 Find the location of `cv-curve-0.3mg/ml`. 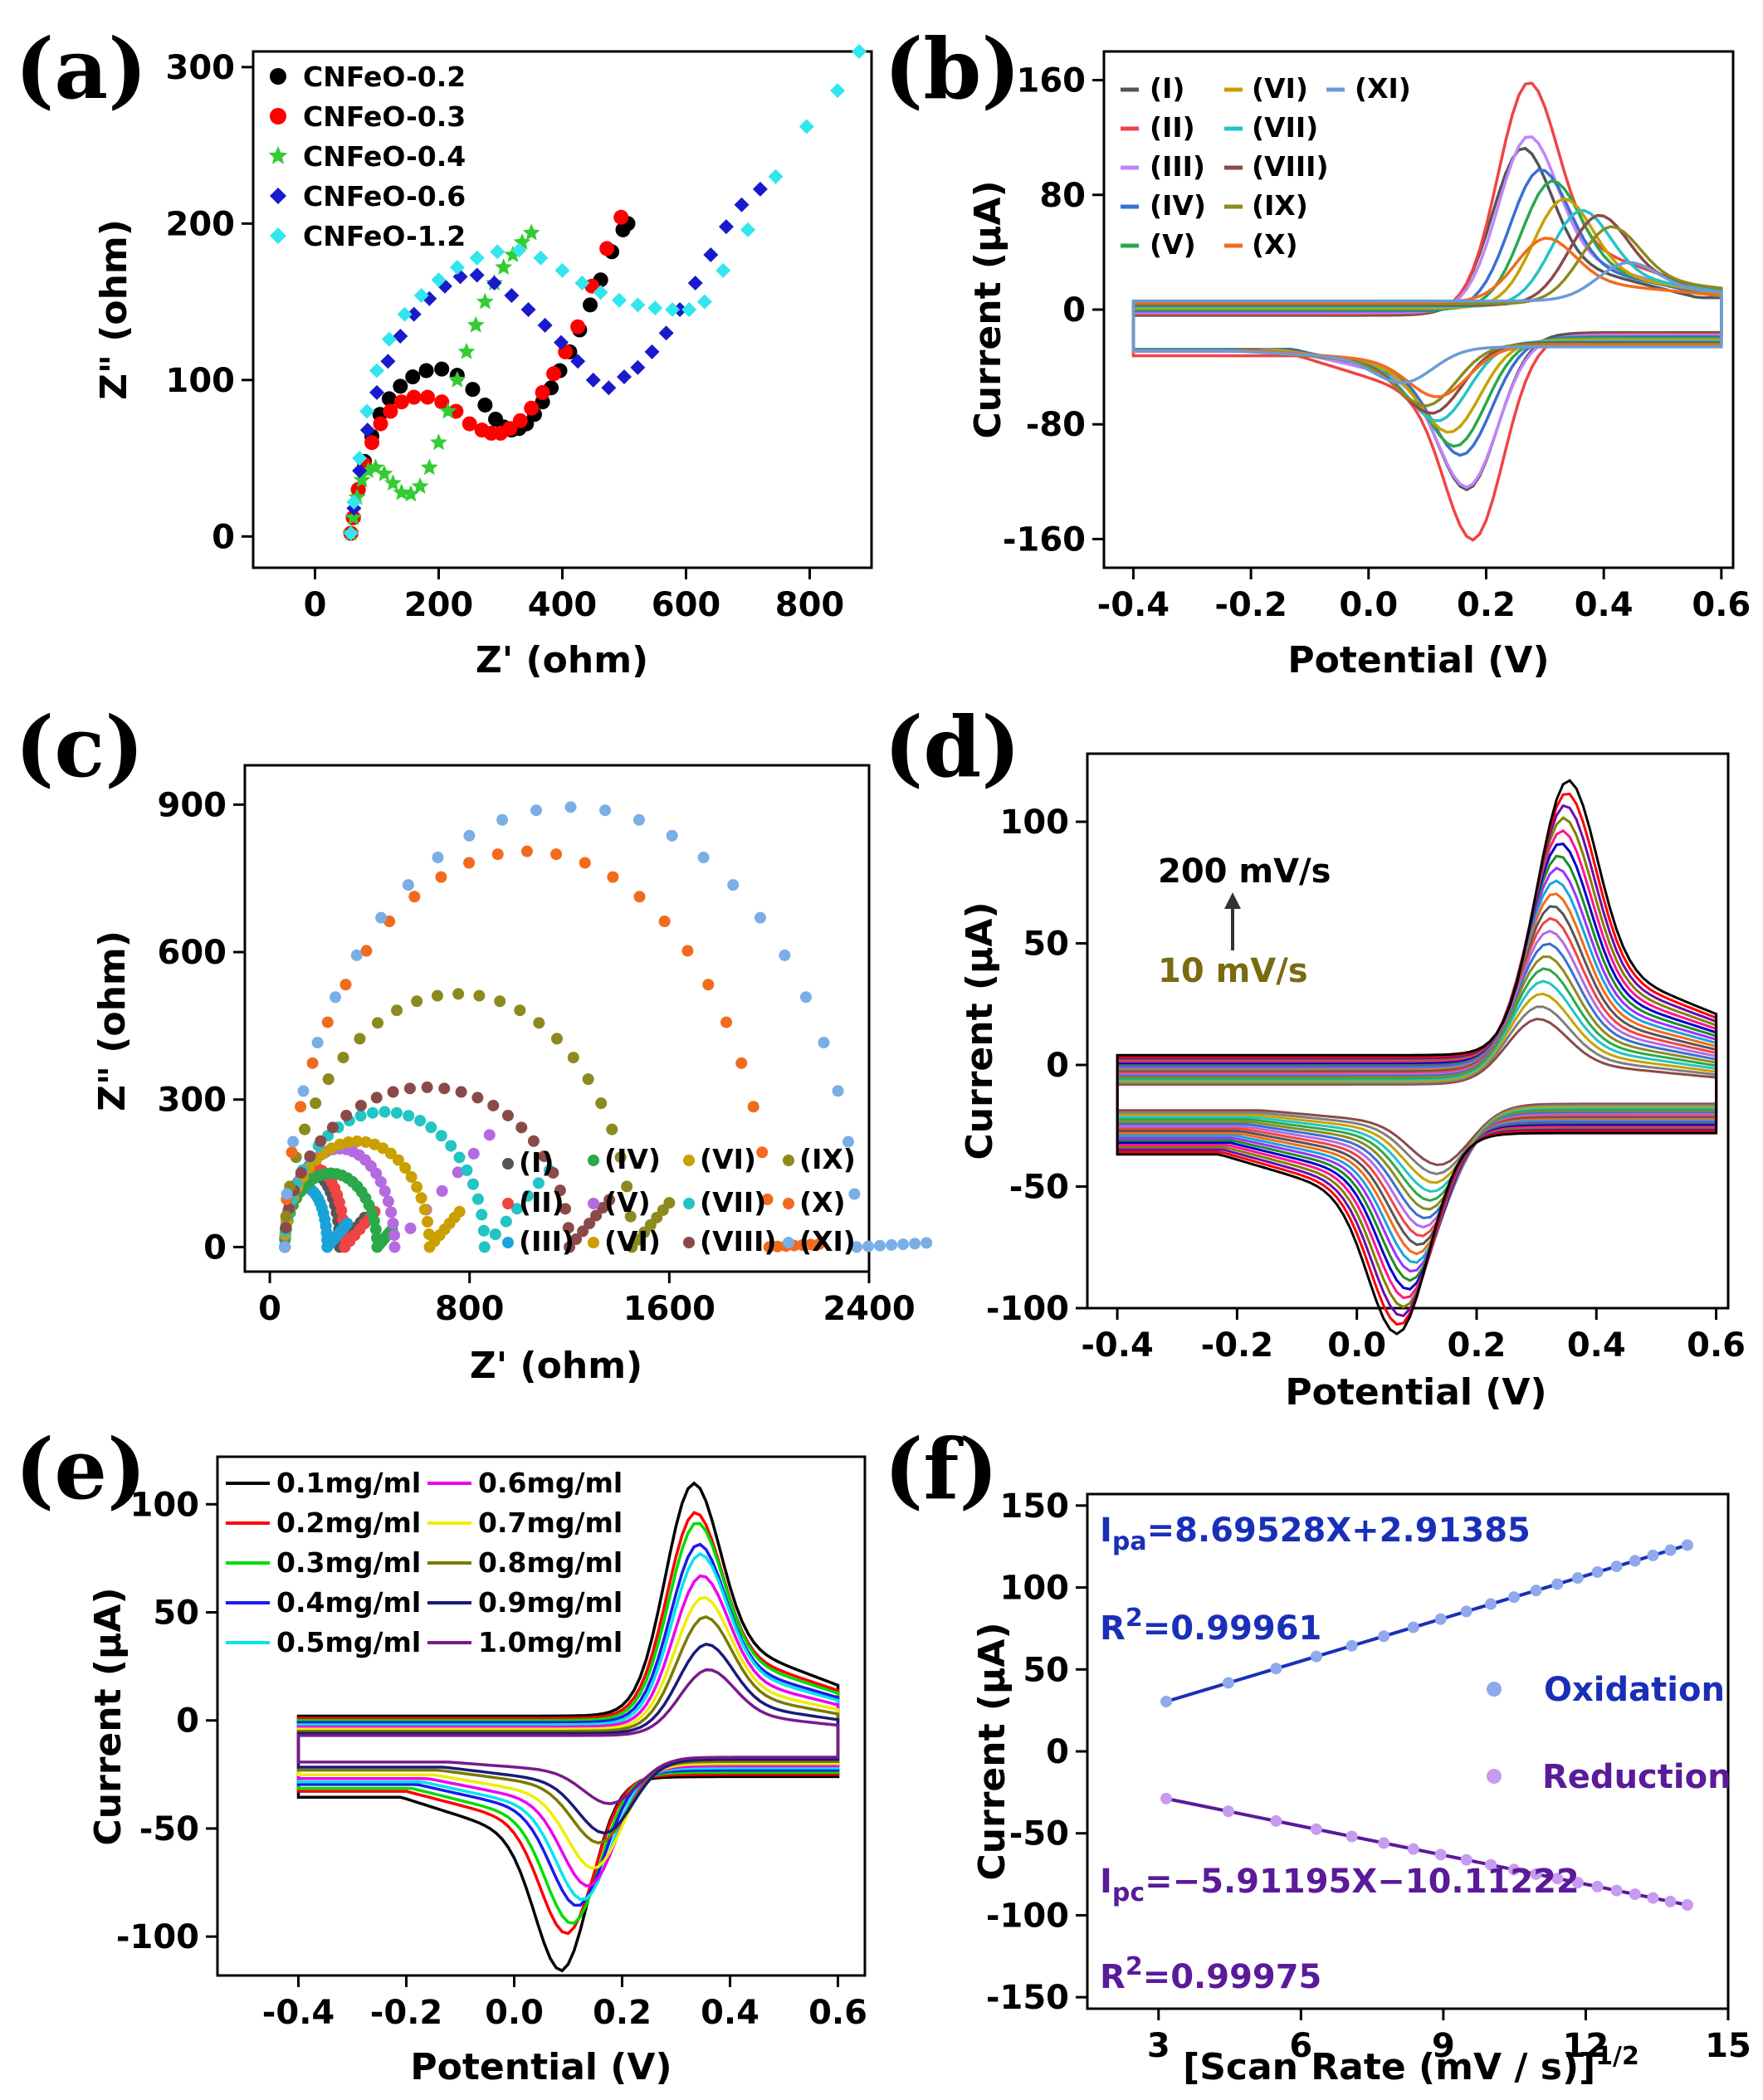

cv-curve-0.3mg/ml is located at coordinates (568, 1723).